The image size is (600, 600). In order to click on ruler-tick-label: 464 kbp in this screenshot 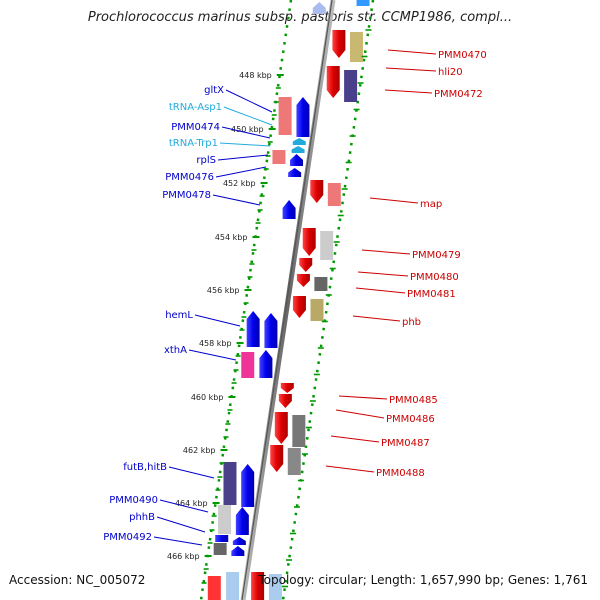, I will do `click(191, 503)`.